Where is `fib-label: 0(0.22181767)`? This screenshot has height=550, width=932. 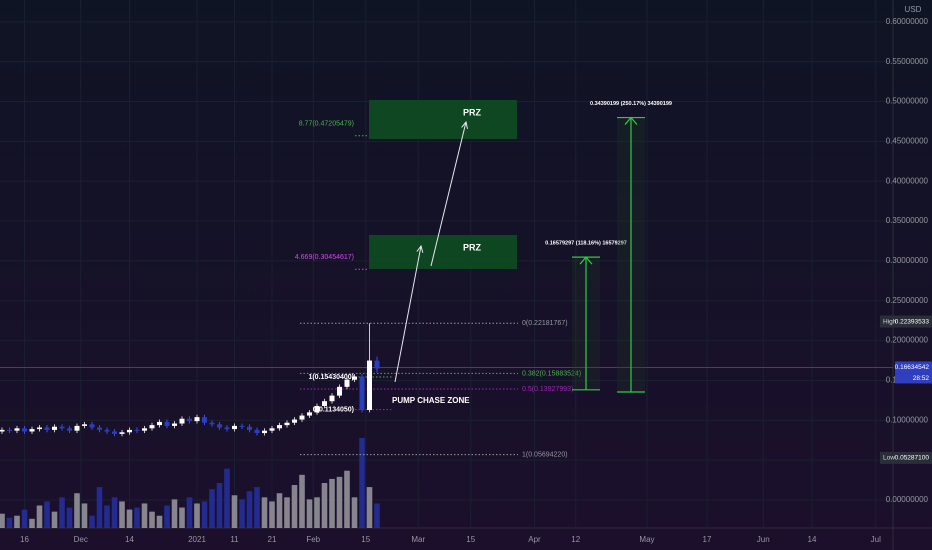
fib-label: 0(0.22181767) is located at coordinates (545, 323).